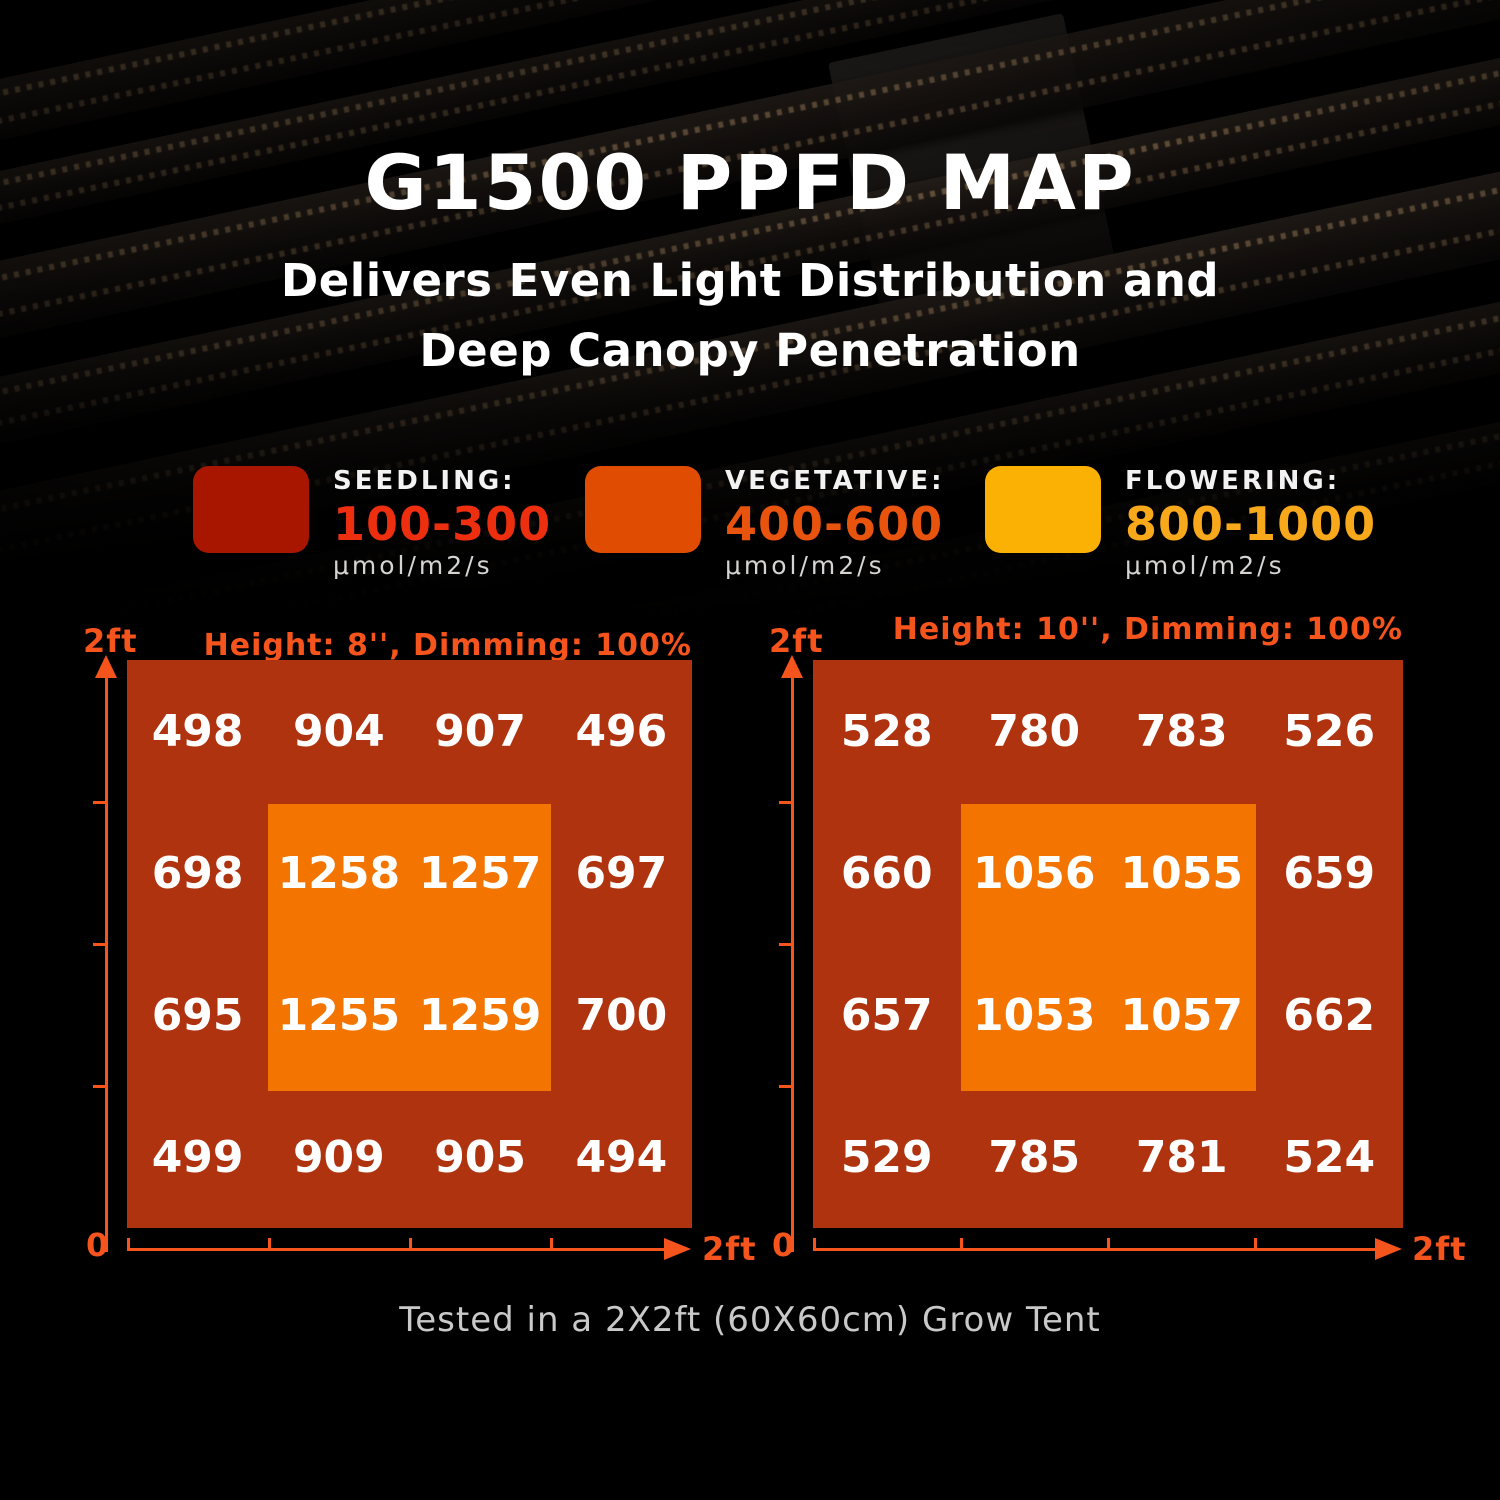  I want to click on ppfd-value: 494, so click(621, 1157).